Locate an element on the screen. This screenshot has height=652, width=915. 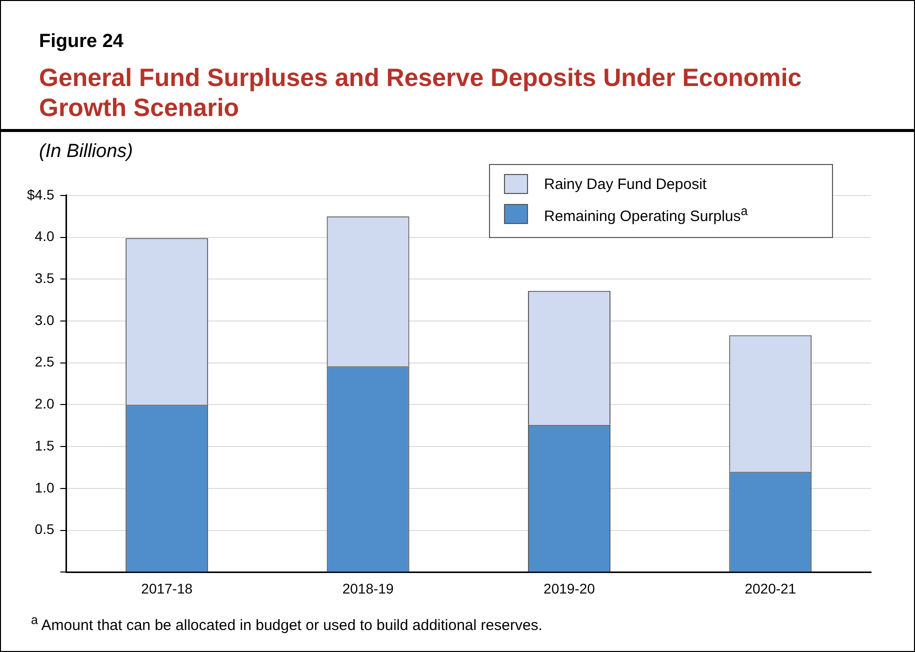
y-axis-title: (In Billions) is located at coordinates (86, 152).